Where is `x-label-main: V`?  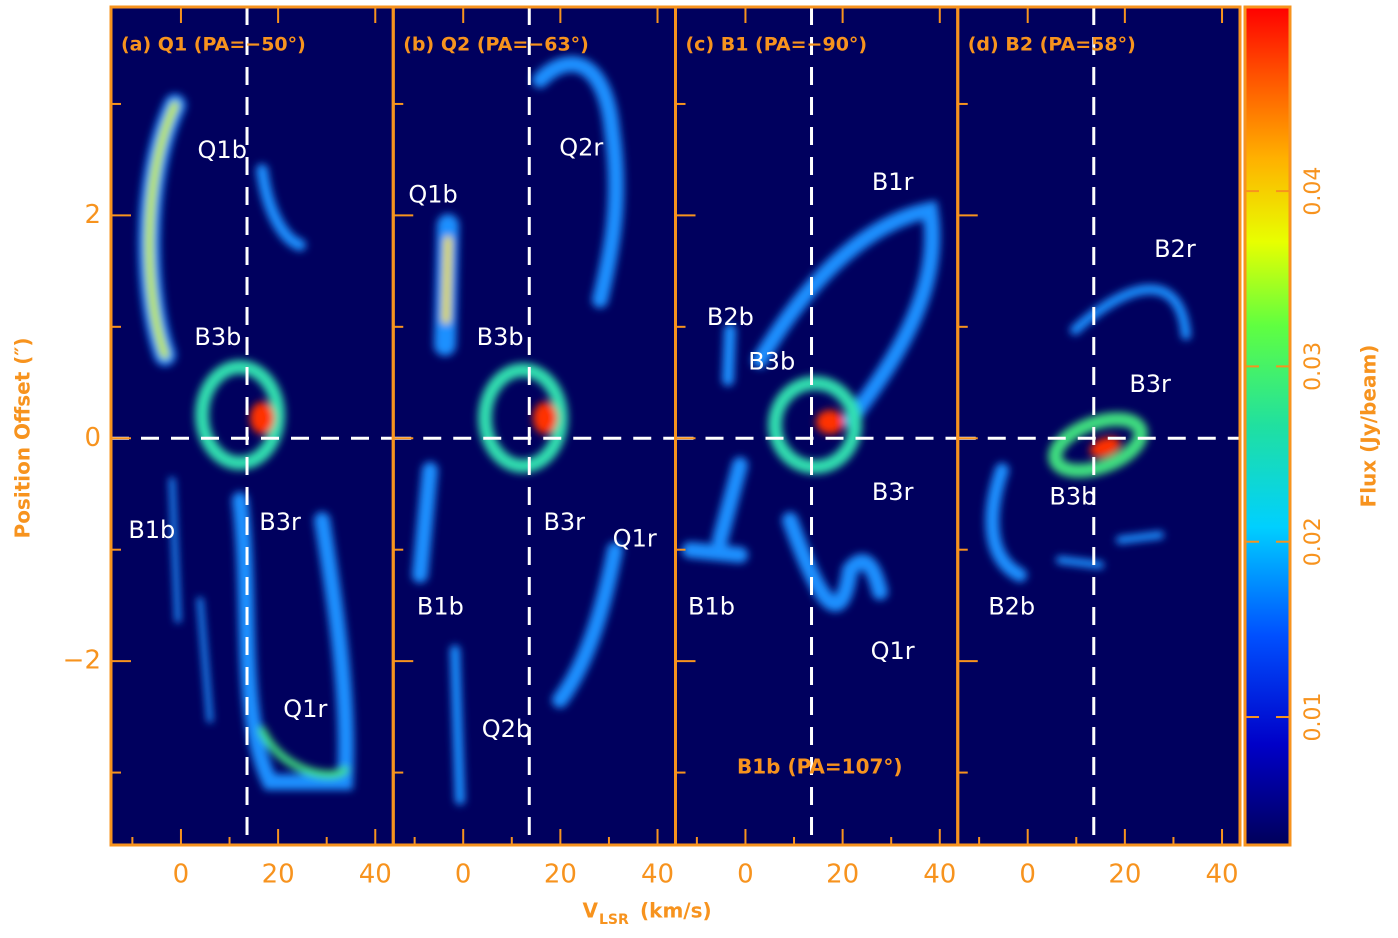 x-label-main: V is located at coordinates (591, 911).